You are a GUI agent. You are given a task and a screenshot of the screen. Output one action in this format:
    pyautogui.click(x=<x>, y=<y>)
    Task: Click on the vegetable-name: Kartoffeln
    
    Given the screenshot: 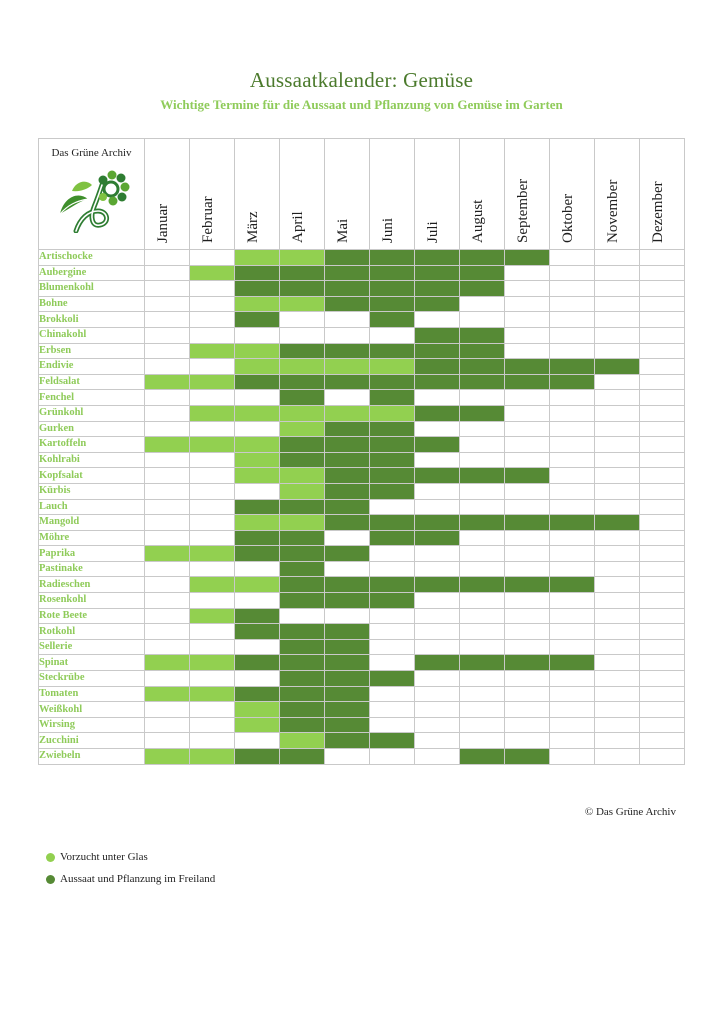 What is the action you would take?
    pyautogui.click(x=91, y=444)
    